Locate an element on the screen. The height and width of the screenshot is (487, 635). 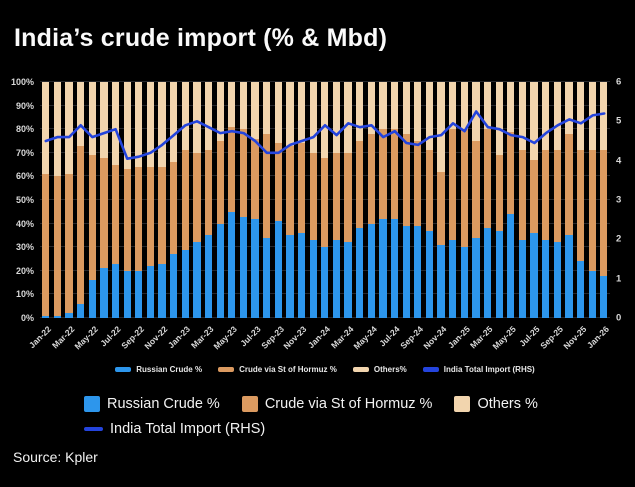
right-axis-tick-1: 1 is located at coordinates (619, 279).